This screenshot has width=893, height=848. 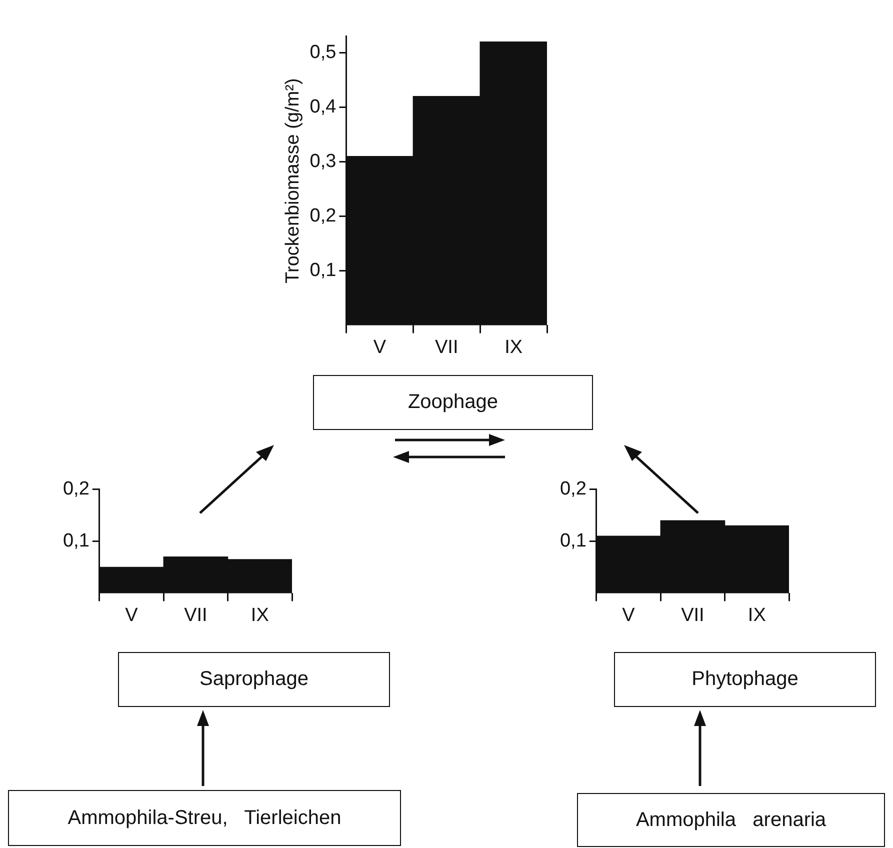 What do you see at coordinates (323, 107) in the screenshot?
I see `y-tick-label: 0,4` at bounding box center [323, 107].